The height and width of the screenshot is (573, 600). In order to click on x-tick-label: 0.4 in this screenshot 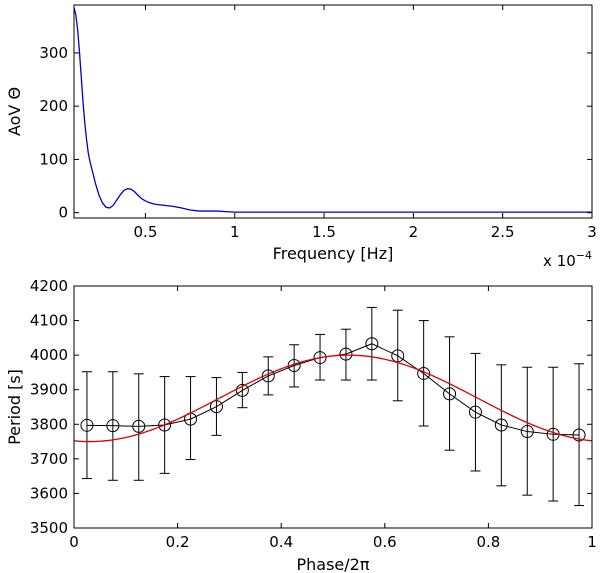, I will do `click(281, 542)`.